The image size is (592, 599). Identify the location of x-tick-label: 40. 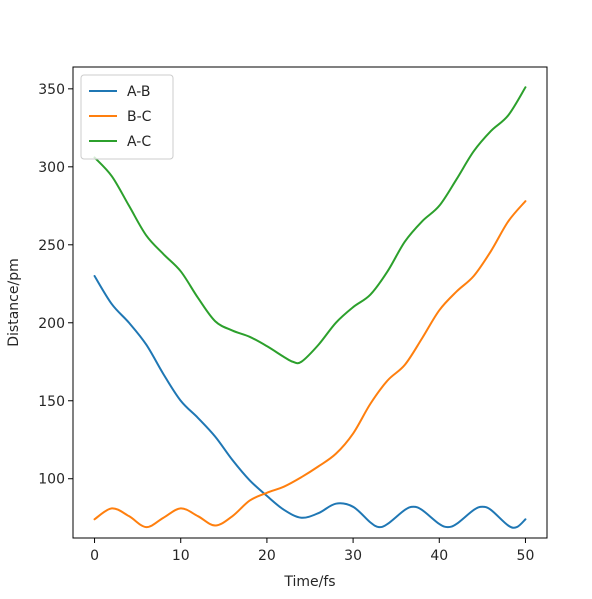
(439, 556).